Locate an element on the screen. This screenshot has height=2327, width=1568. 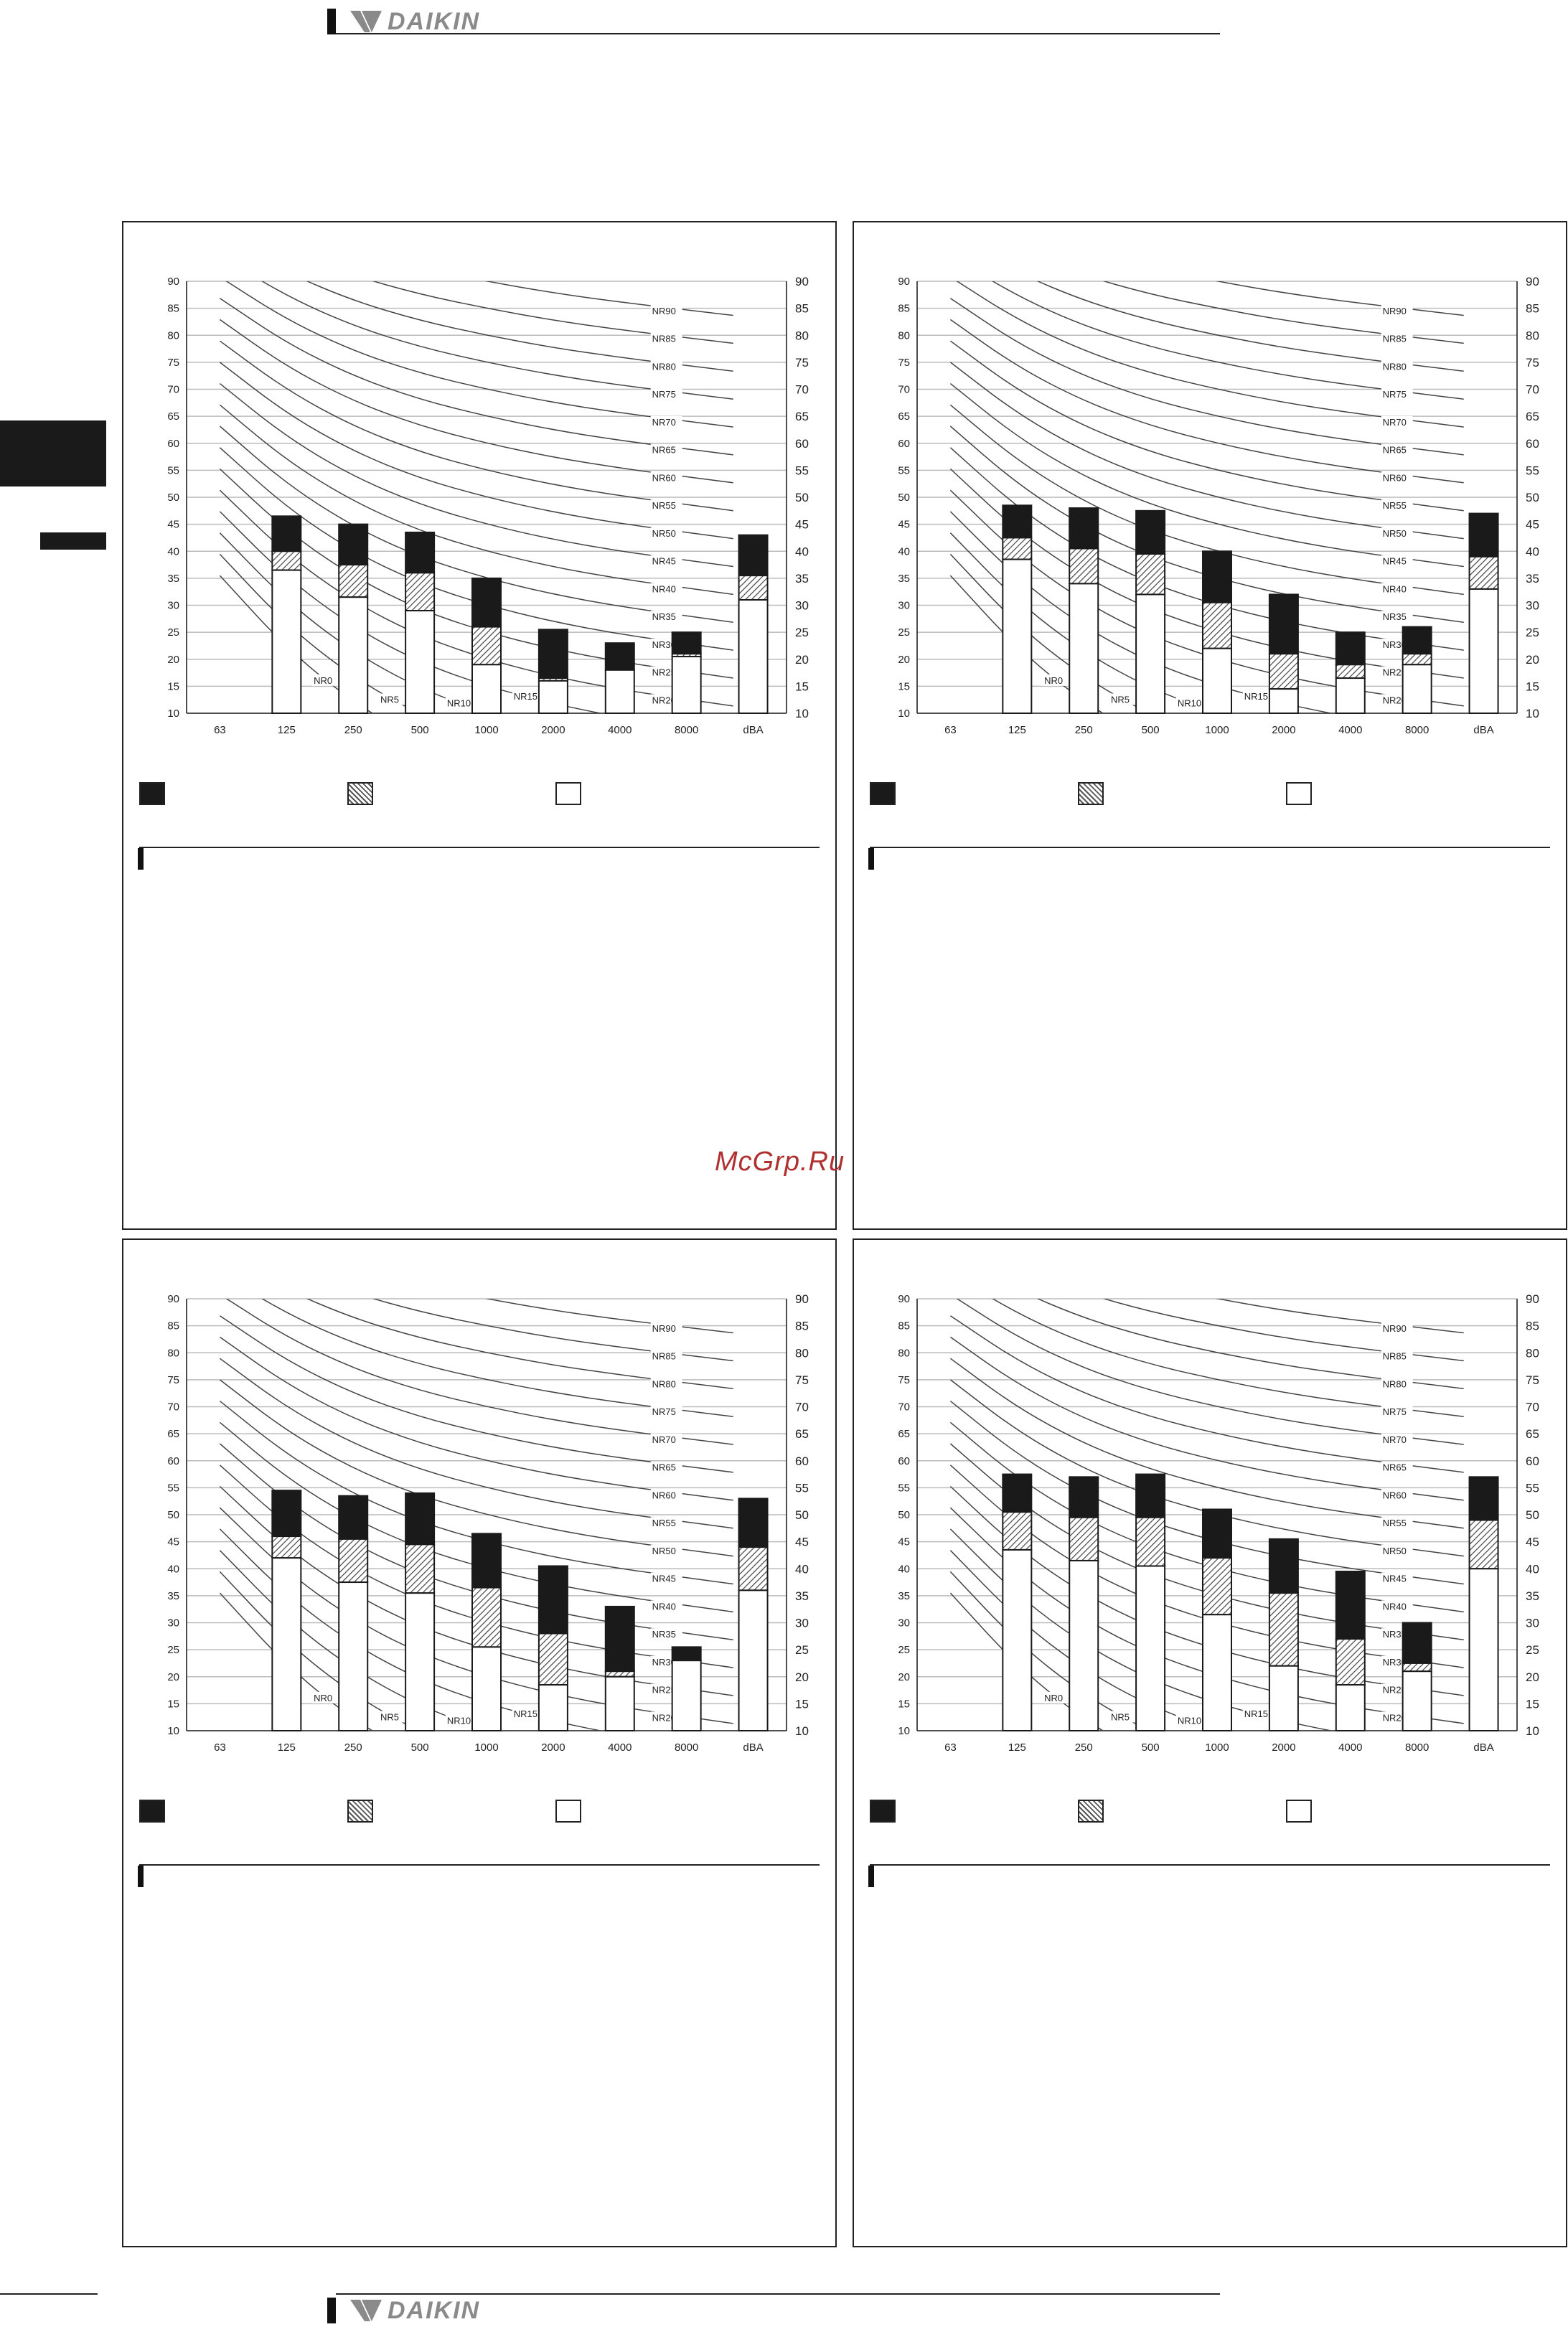
nr-curve-label: NR85 is located at coordinates (1395, 339).